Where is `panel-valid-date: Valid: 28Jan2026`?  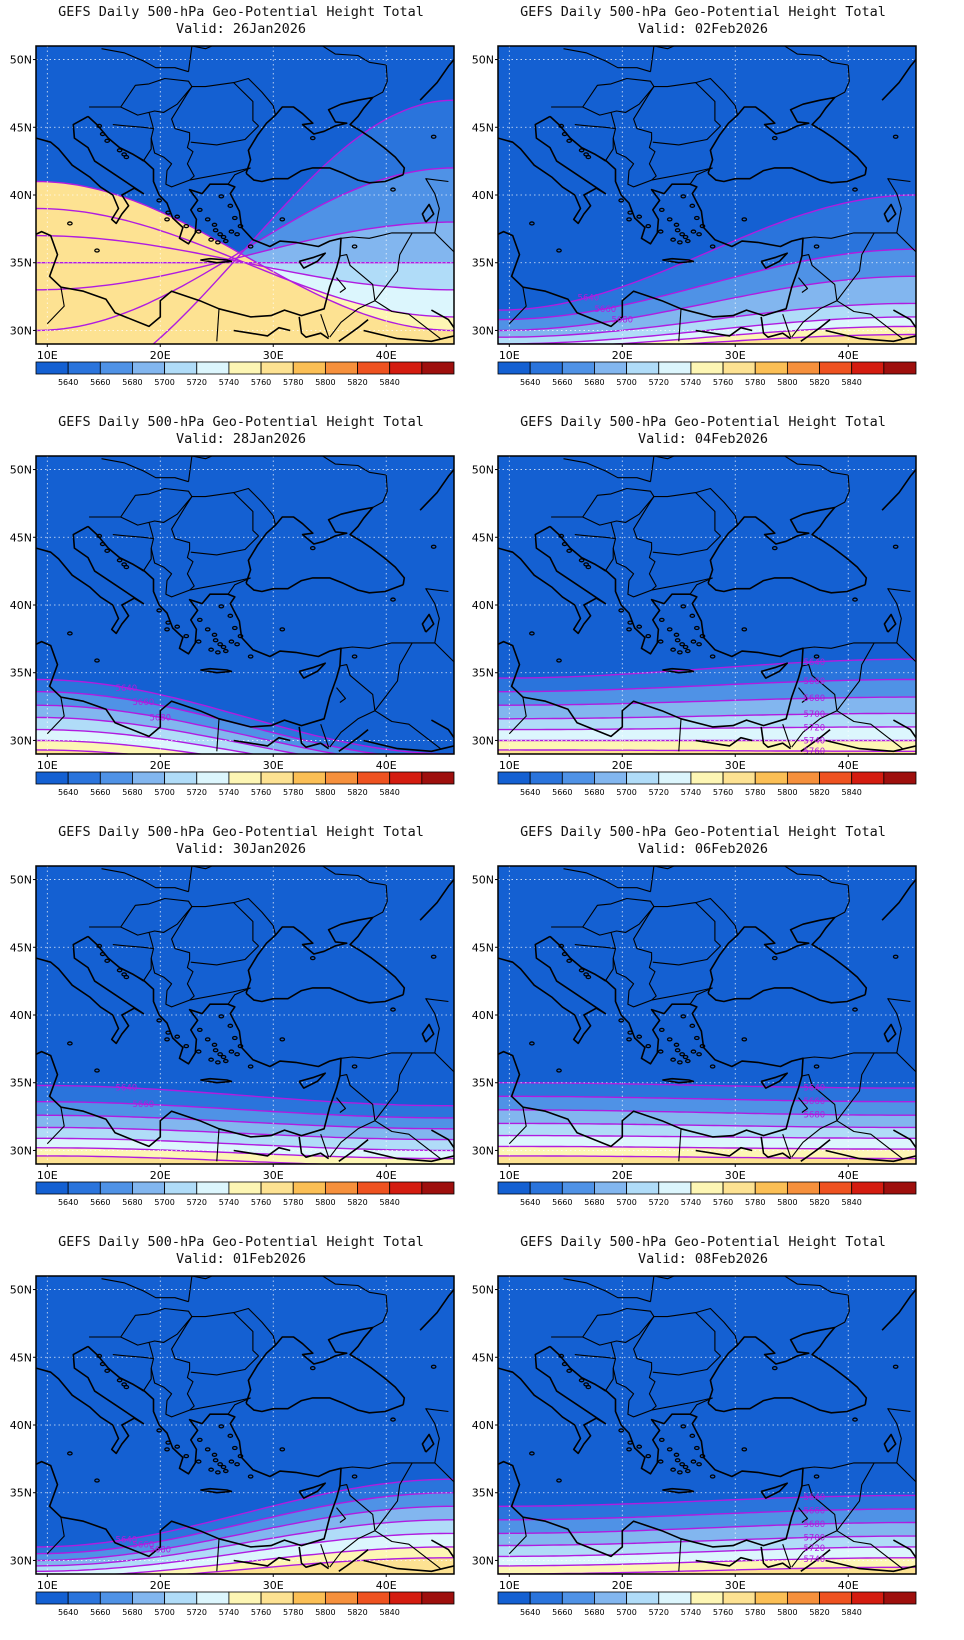
panel-valid-date: Valid: 28Jan2026 is located at coordinates (241, 439).